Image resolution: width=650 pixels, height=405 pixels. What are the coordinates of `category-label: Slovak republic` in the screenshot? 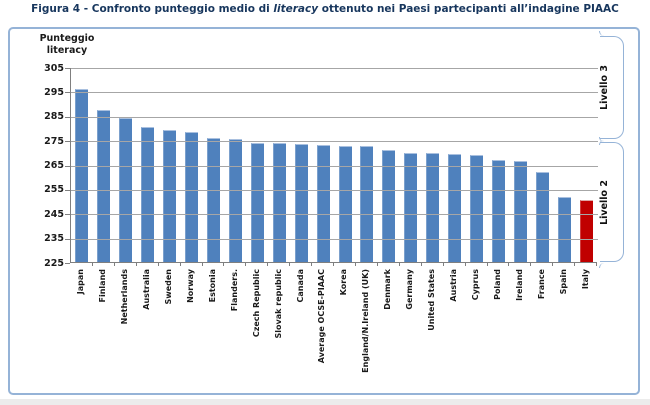 It's located at (278, 304).